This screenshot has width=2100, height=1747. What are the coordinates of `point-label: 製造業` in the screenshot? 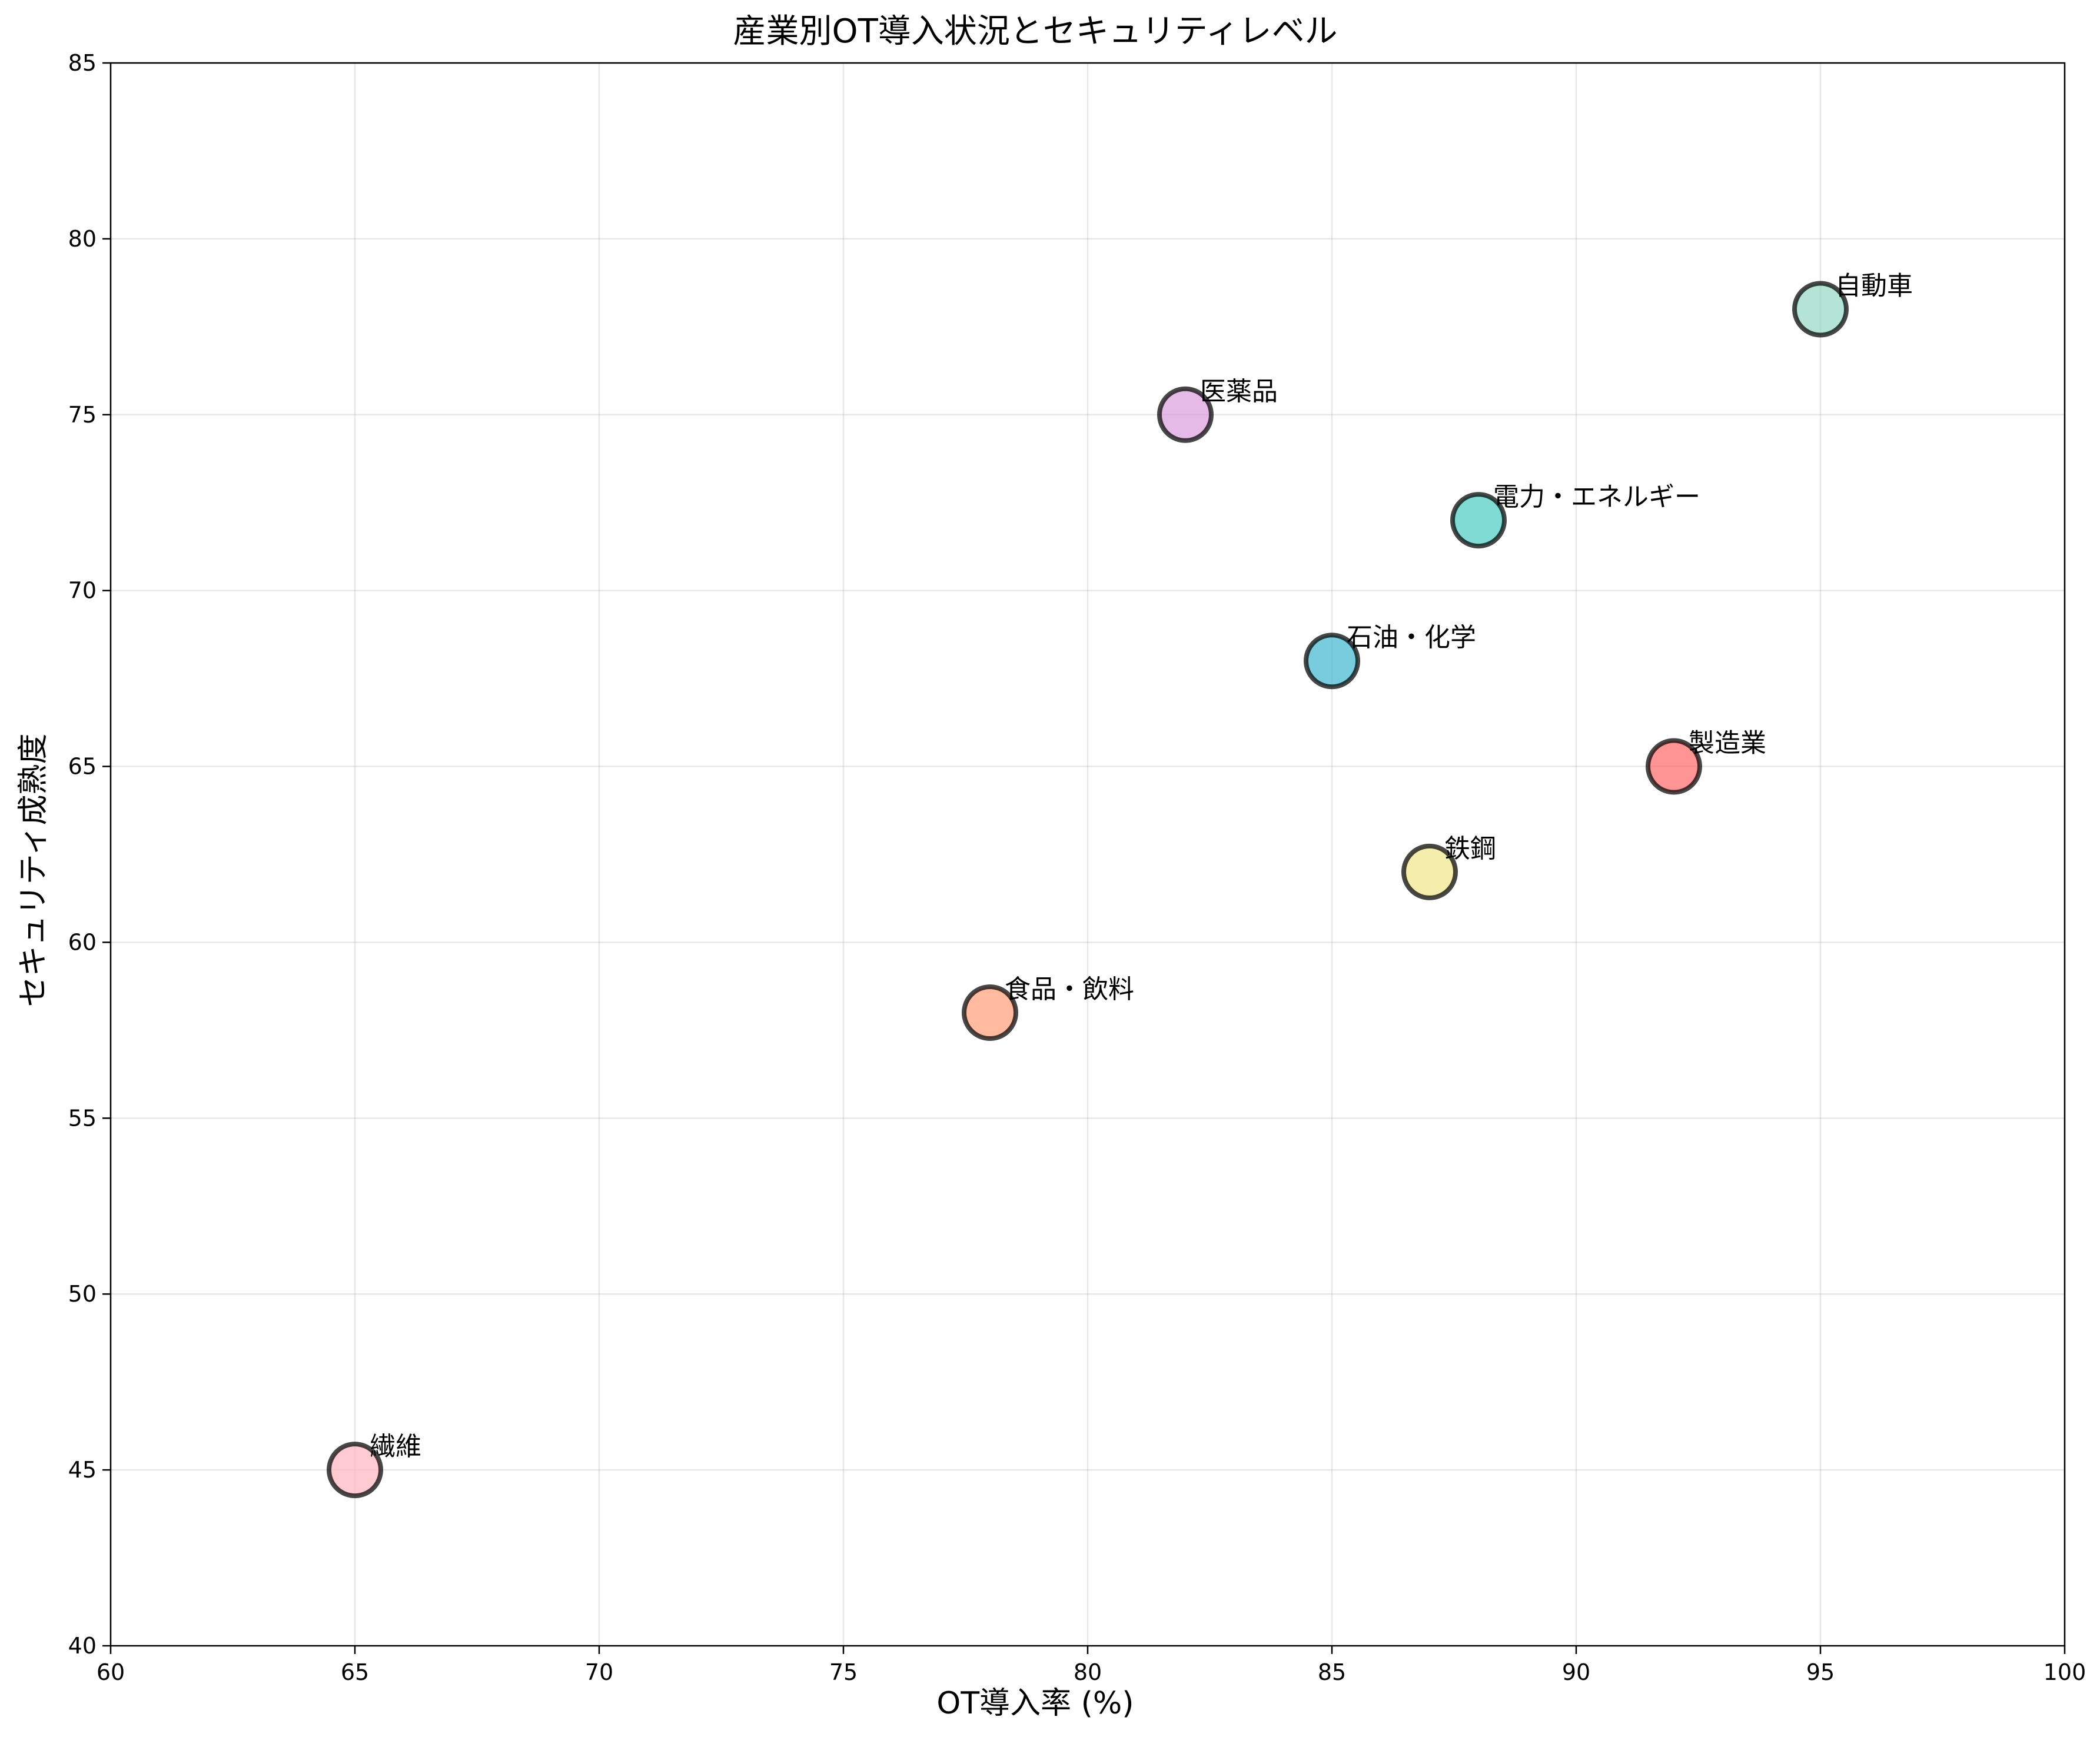 It's located at (1727, 743).